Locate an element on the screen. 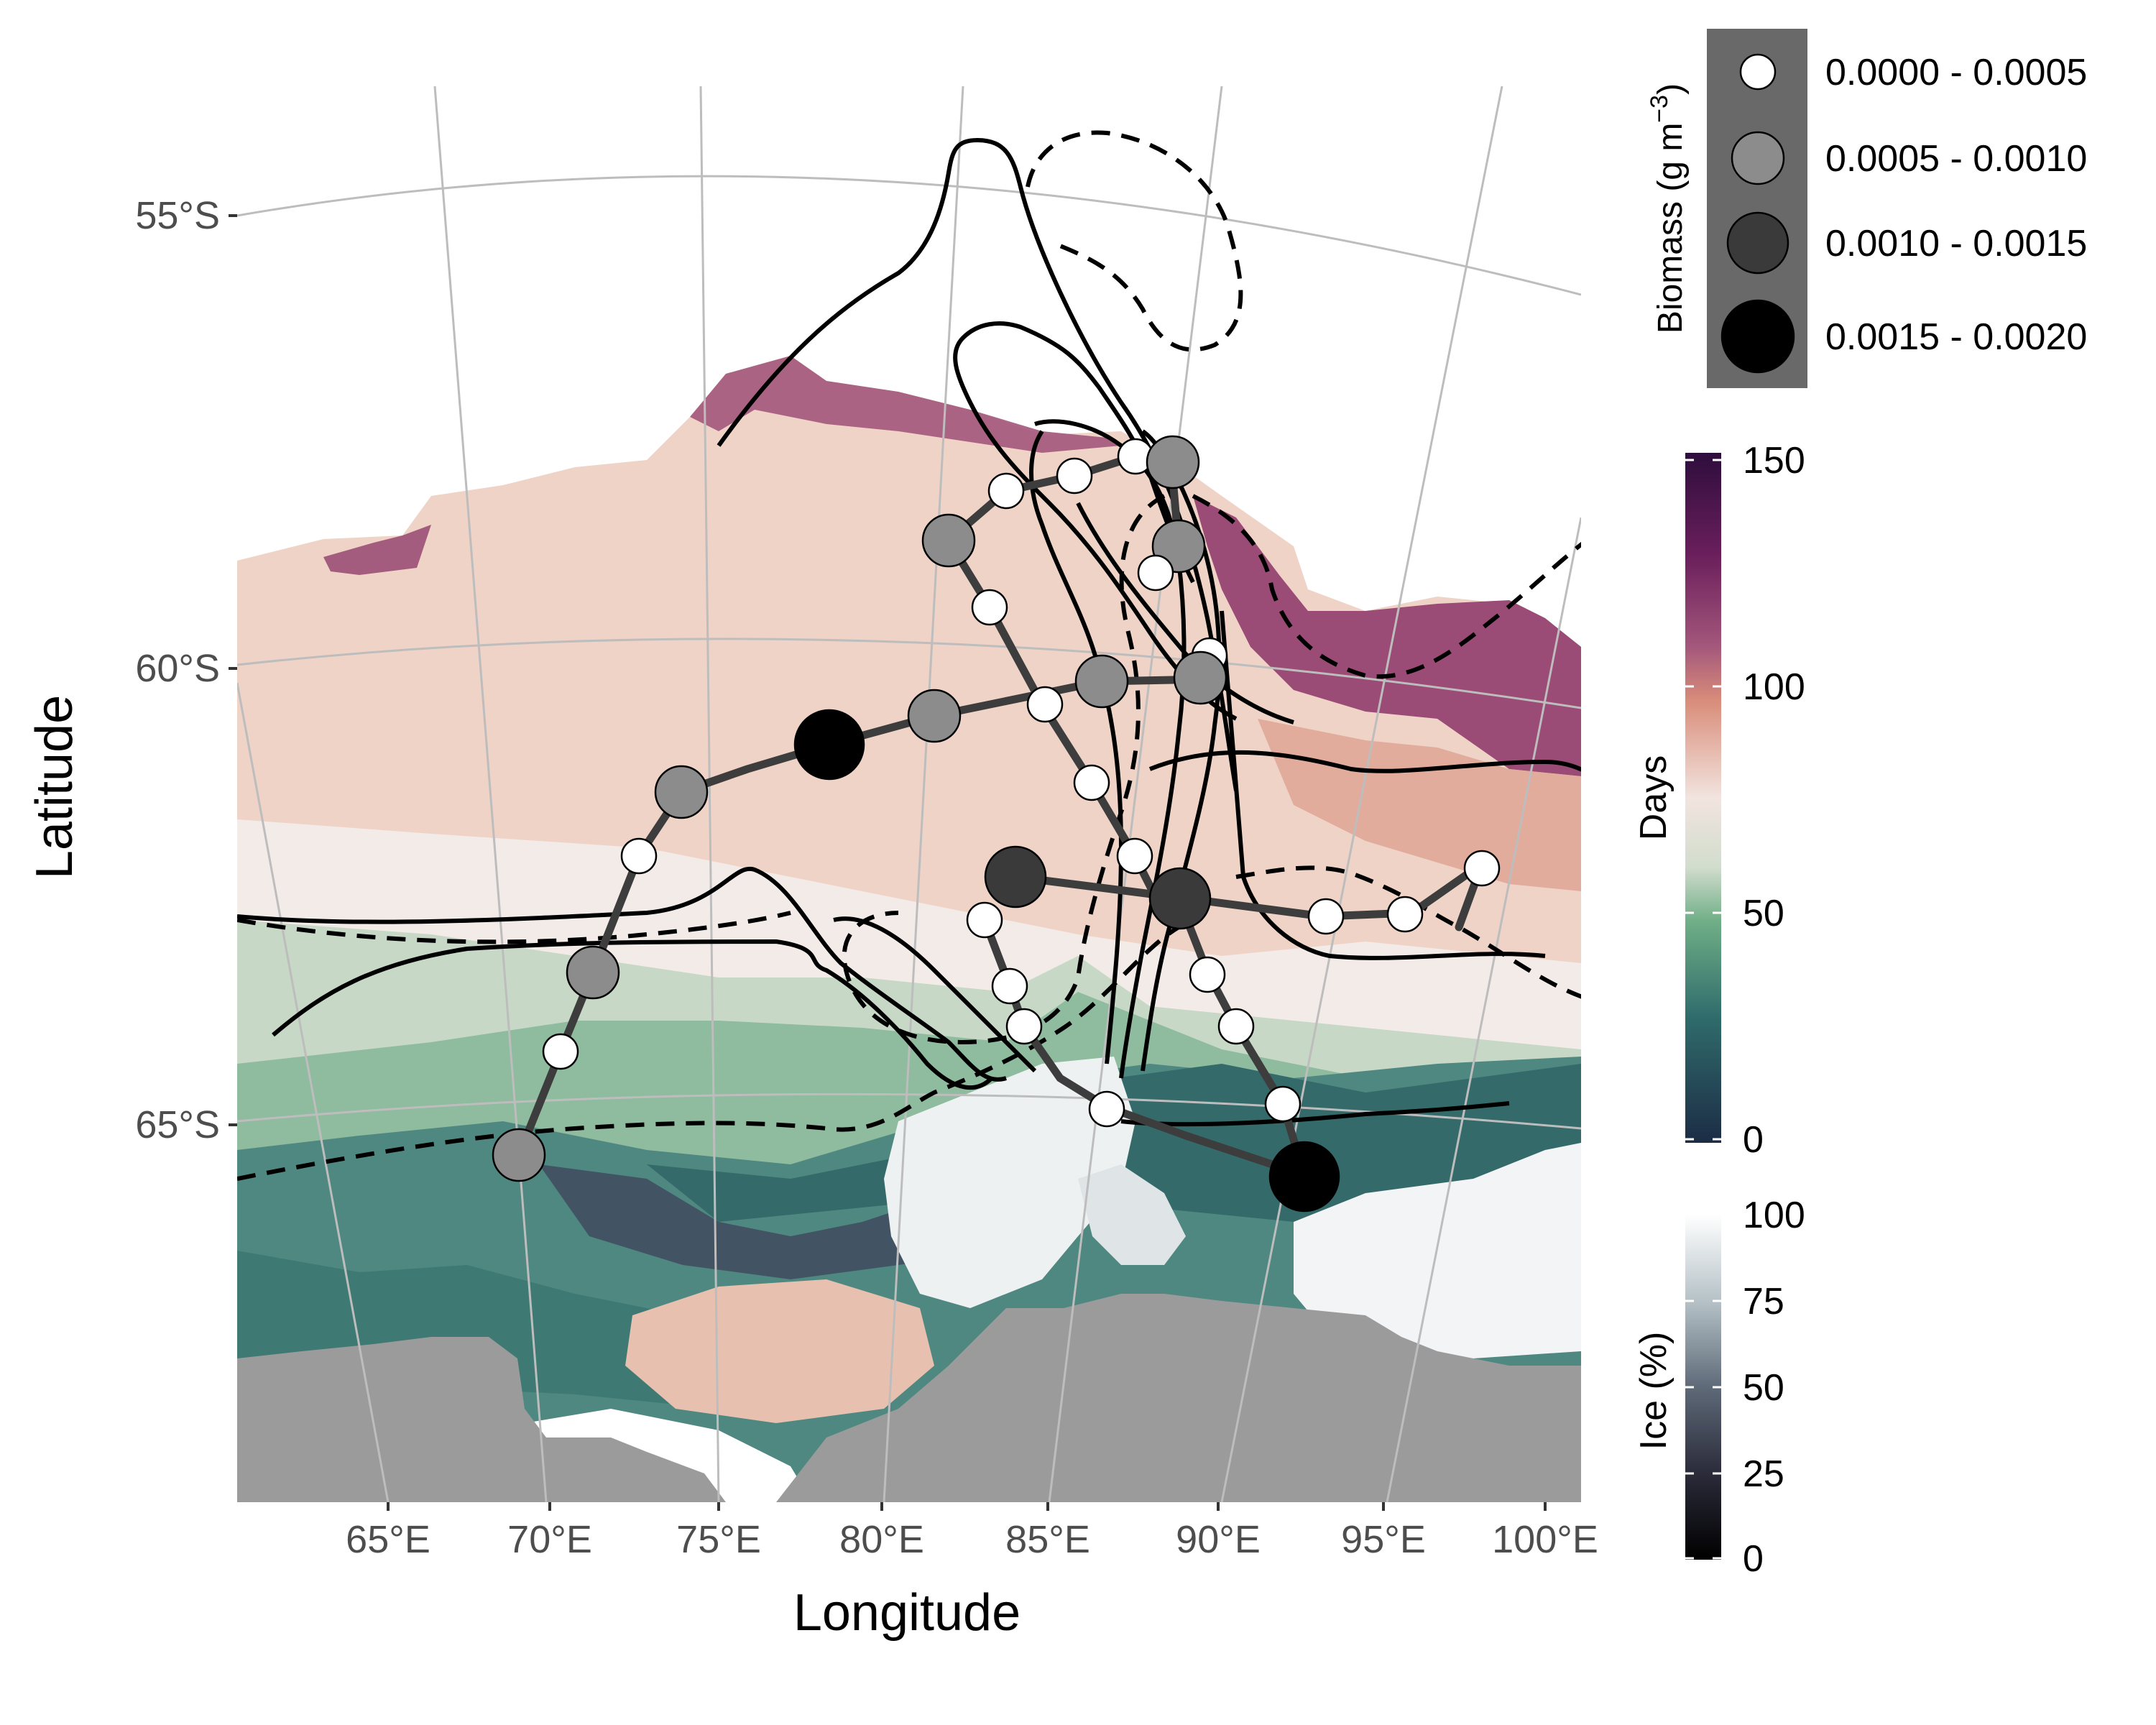 Image resolution: width=2156 pixels, height=1725 pixels. y-tick-labels: 55°S 60°S 65°S is located at coordinates (177, 670).